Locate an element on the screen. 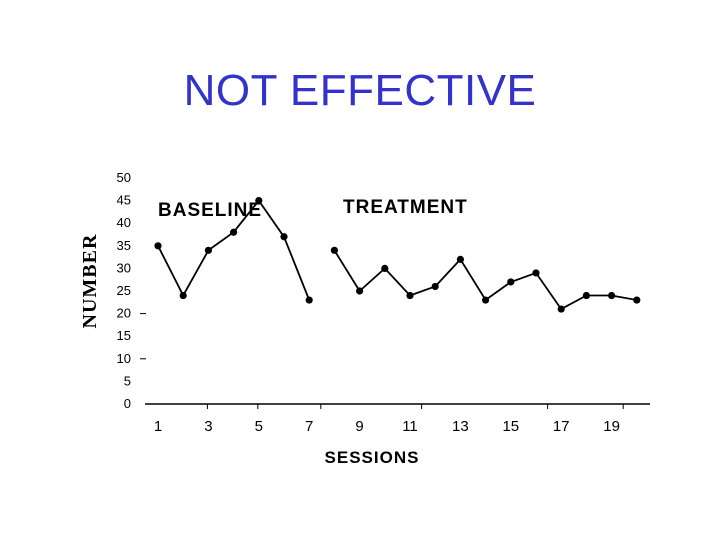 This screenshot has width=720, height=540. x-tick-label: 13 is located at coordinates (460, 426).